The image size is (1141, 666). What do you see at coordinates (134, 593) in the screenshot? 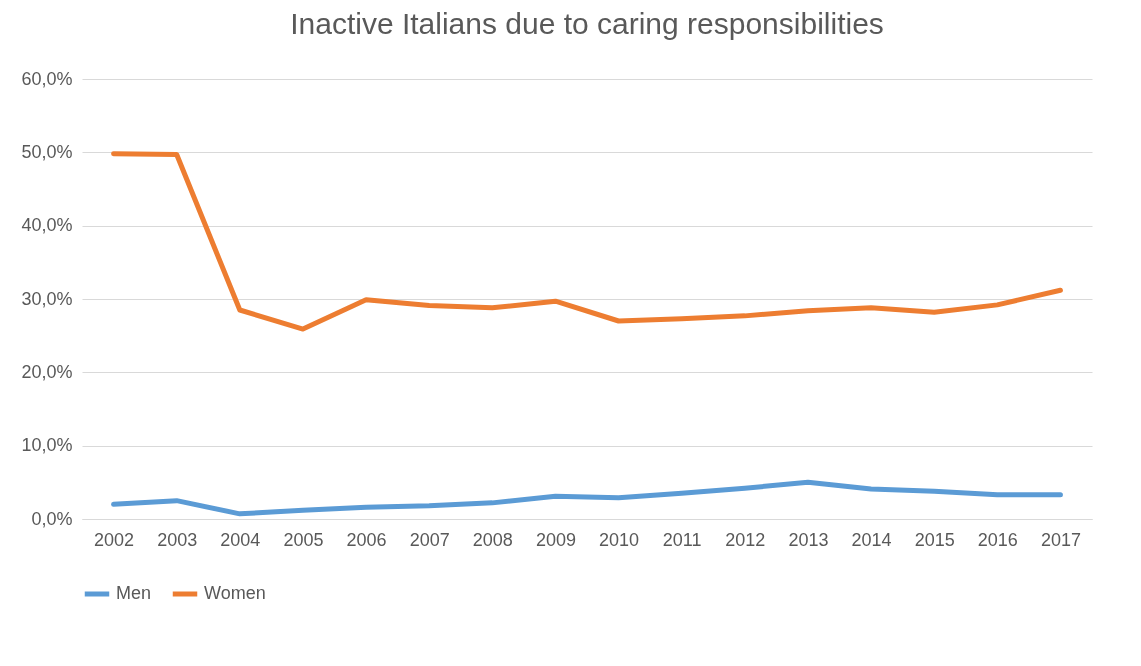
I see `legend-label: Men` at bounding box center [134, 593].